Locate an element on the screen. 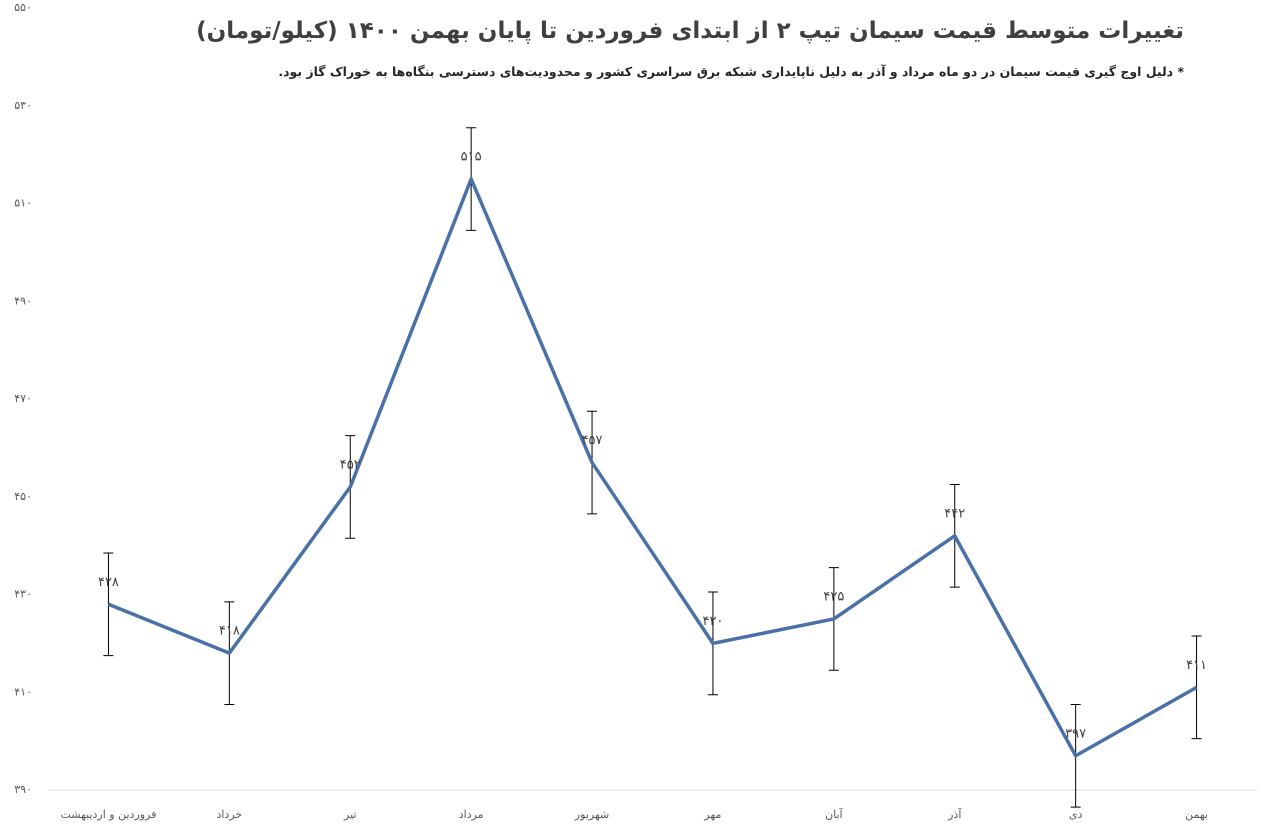  y-tick-label: ۴۱۰ is located at coordinates (23, 691).